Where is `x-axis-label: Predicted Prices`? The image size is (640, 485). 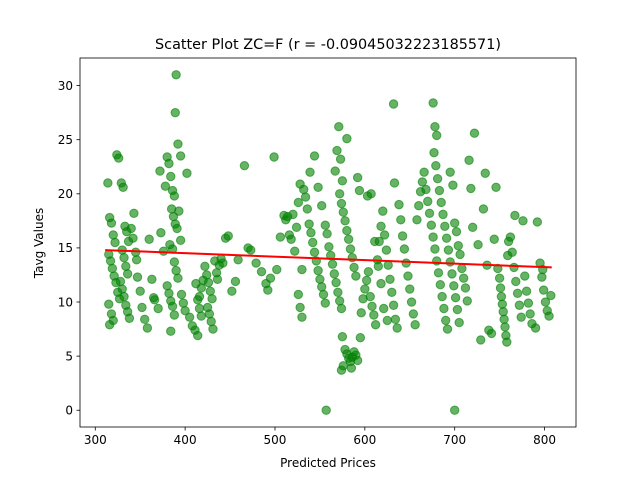
x-axis-label: Predicted Prices is located at coordinates (328, 463).